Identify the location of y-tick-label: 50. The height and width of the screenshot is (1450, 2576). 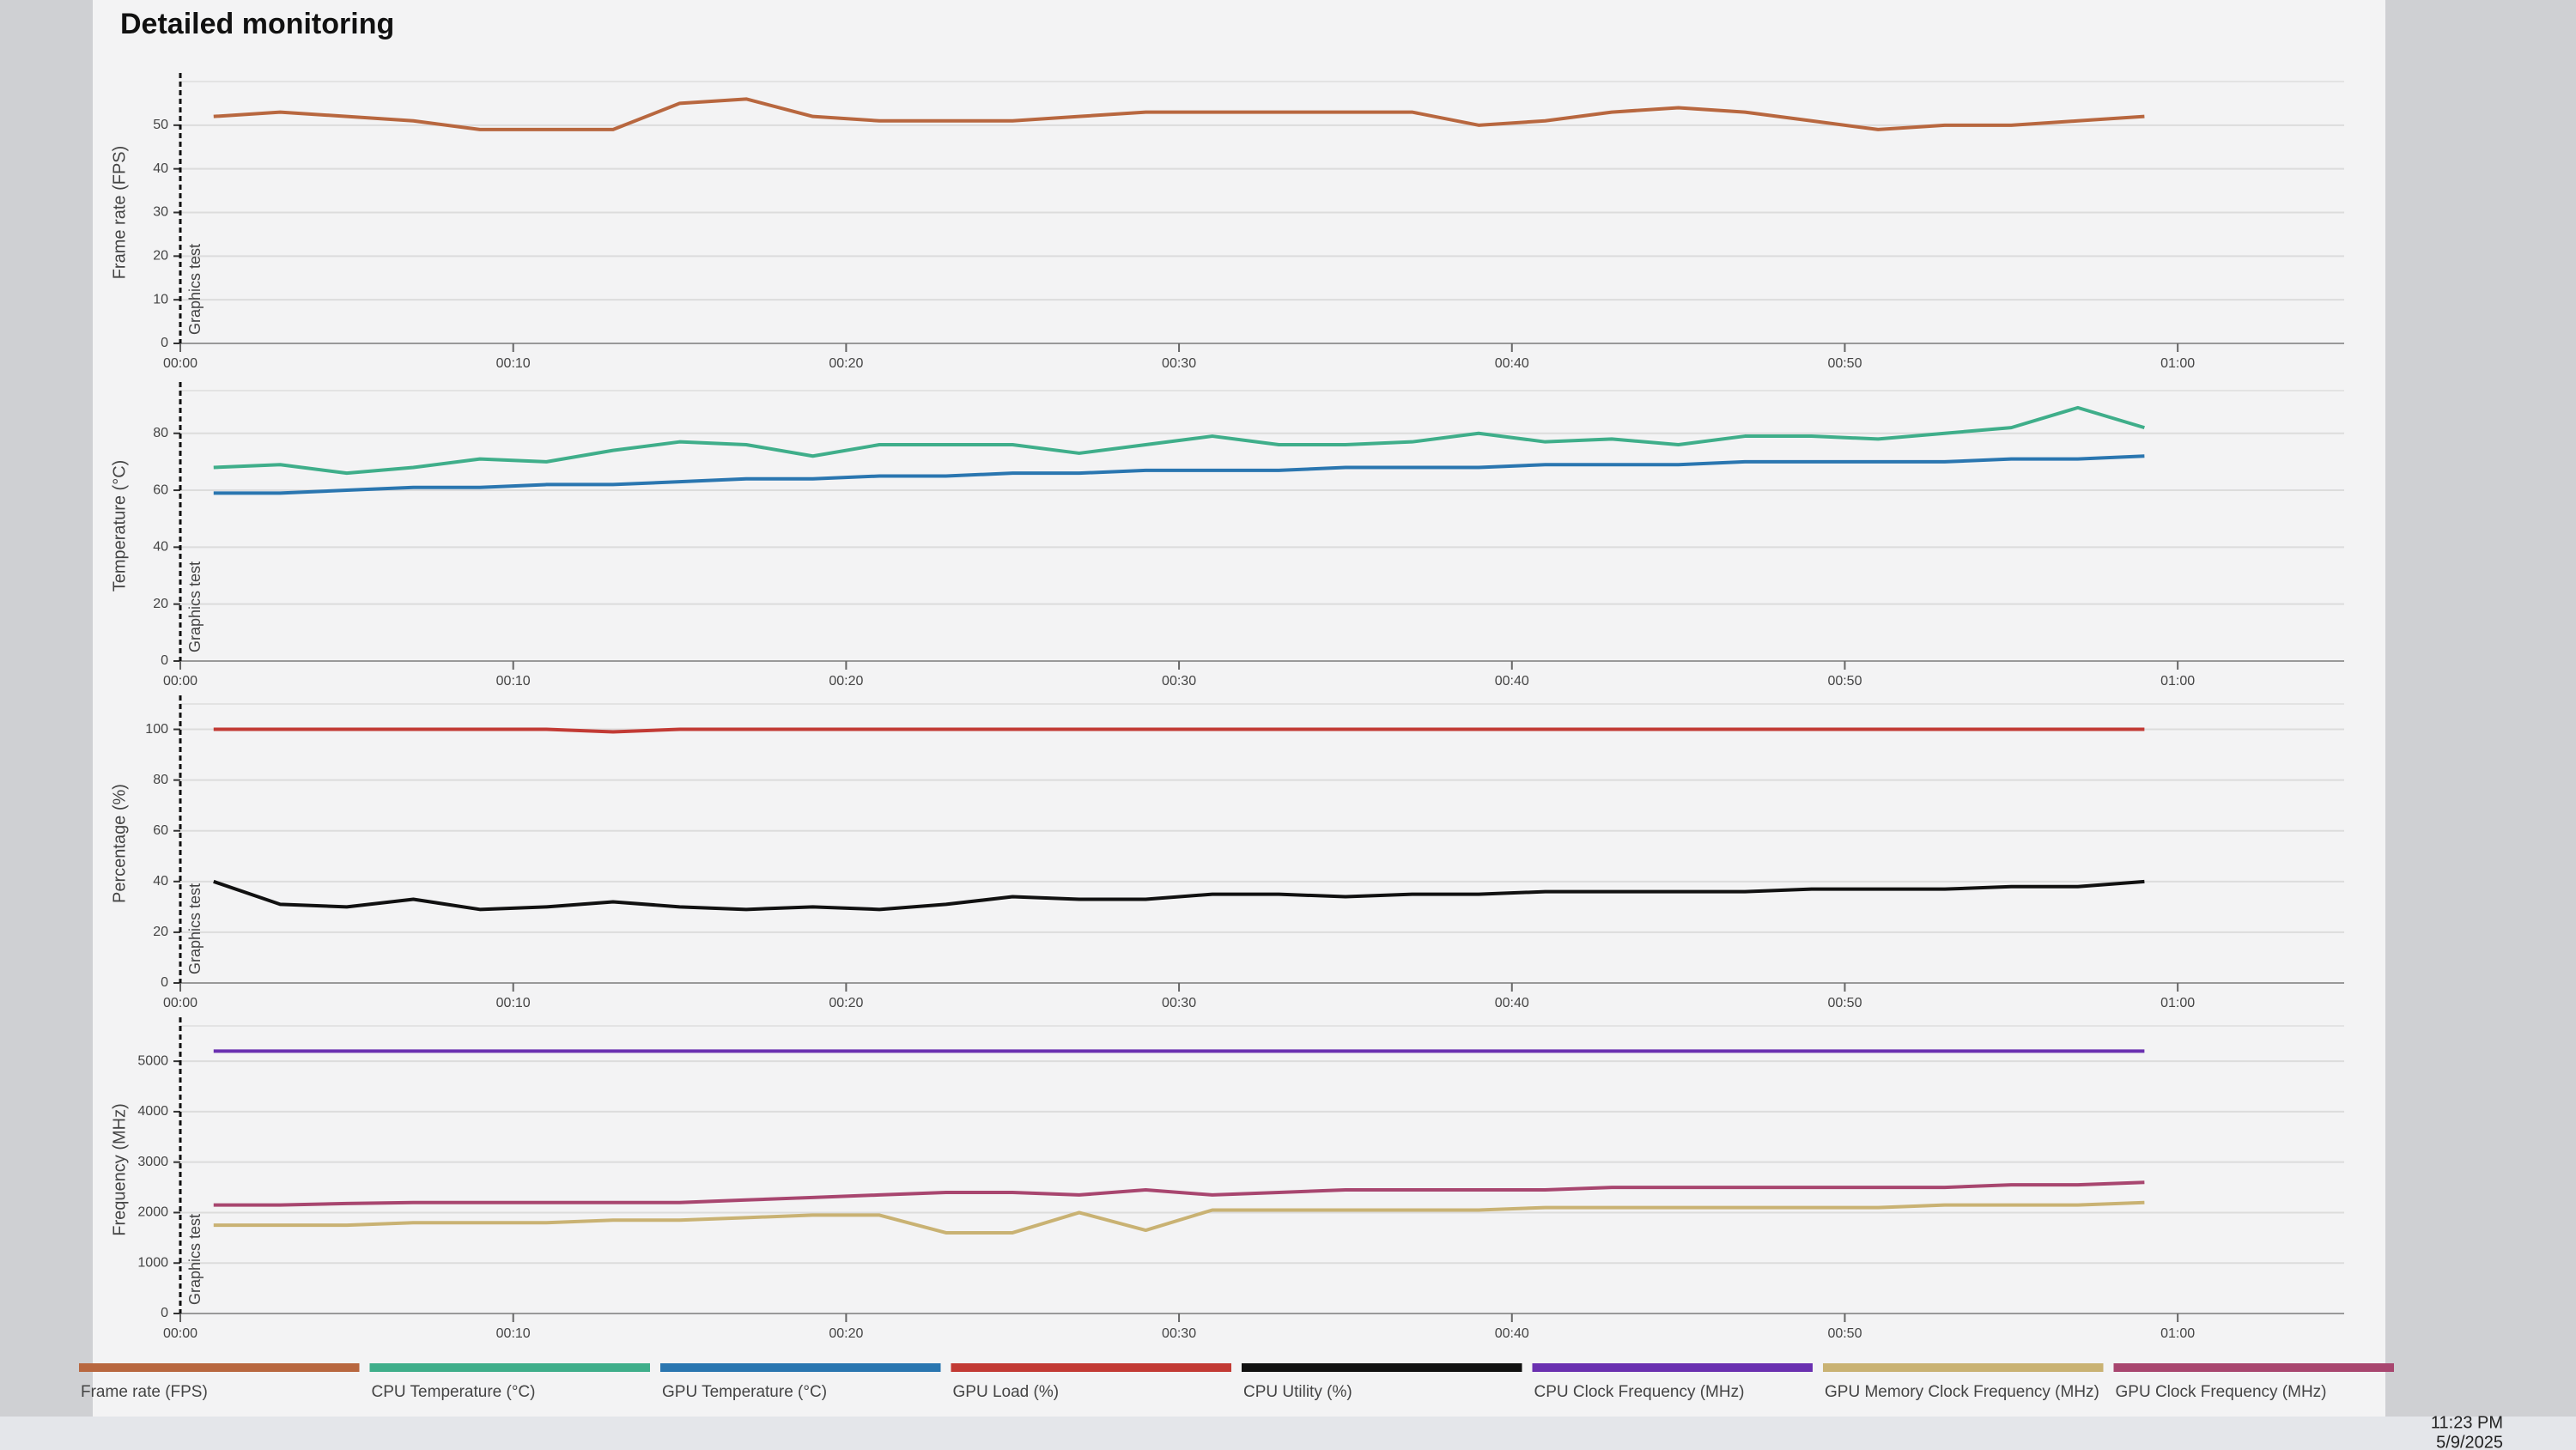
(160, 125).